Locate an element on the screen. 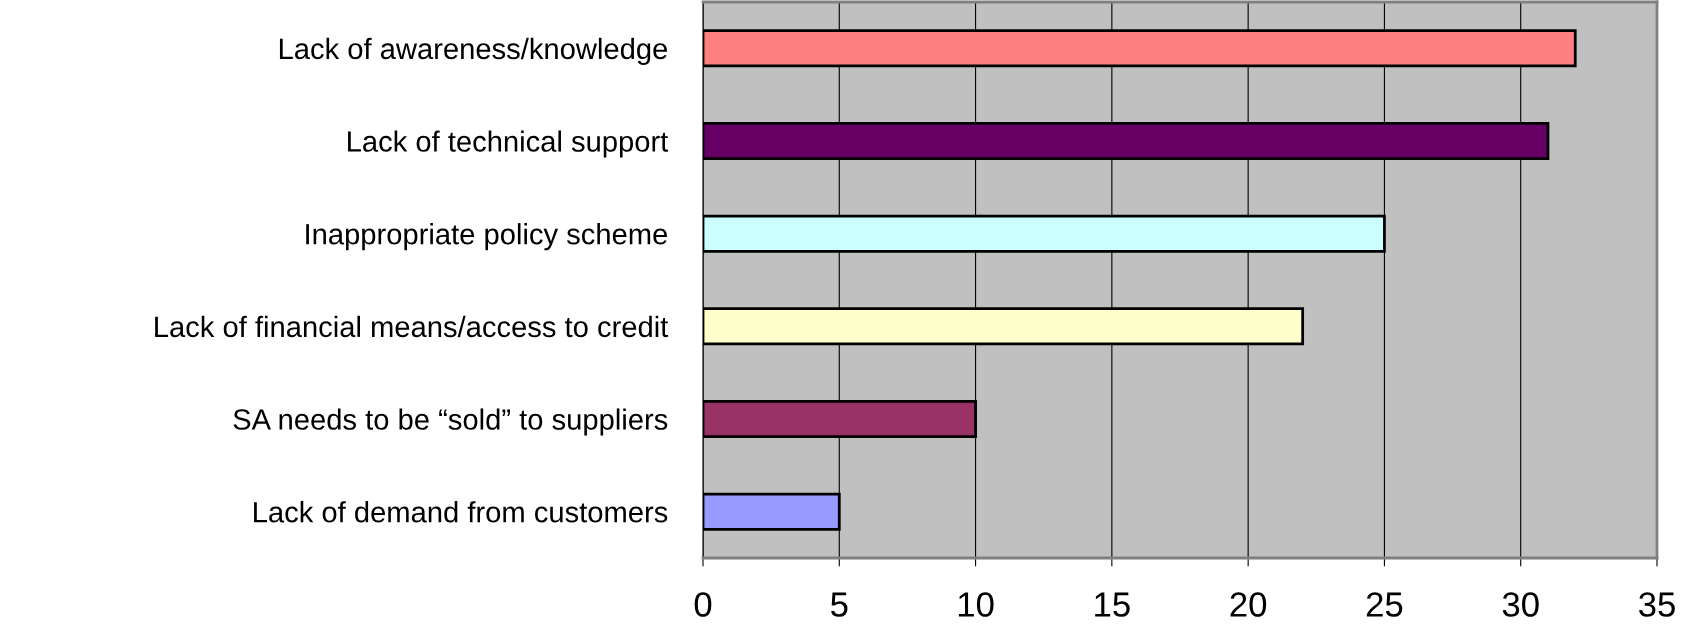 This screenshot has width=1682, height=644. x-tick-label: 30 is located at coordinates (1520, 604).